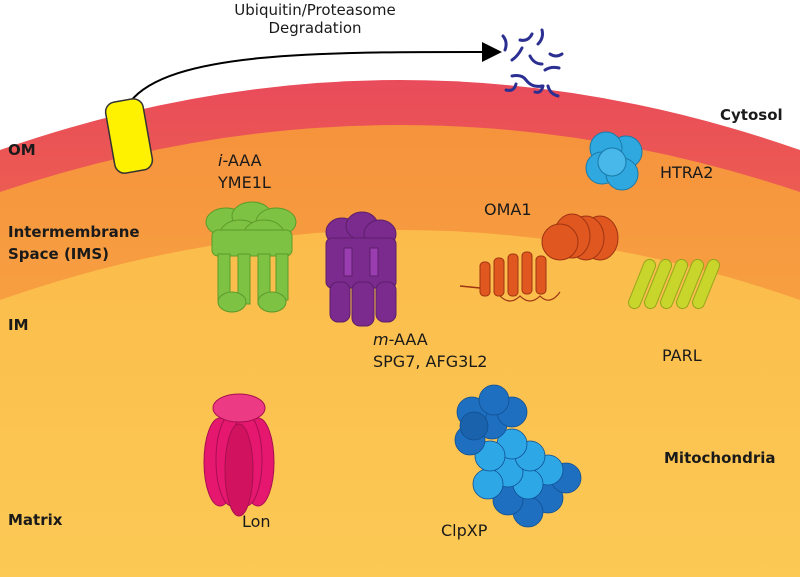 This screenshot has width=800, height=577. What do you see at coordinates (464, 530) in the screenshot?
I see `clpxp-label: ClpXP` at bounding box center [464, 530].